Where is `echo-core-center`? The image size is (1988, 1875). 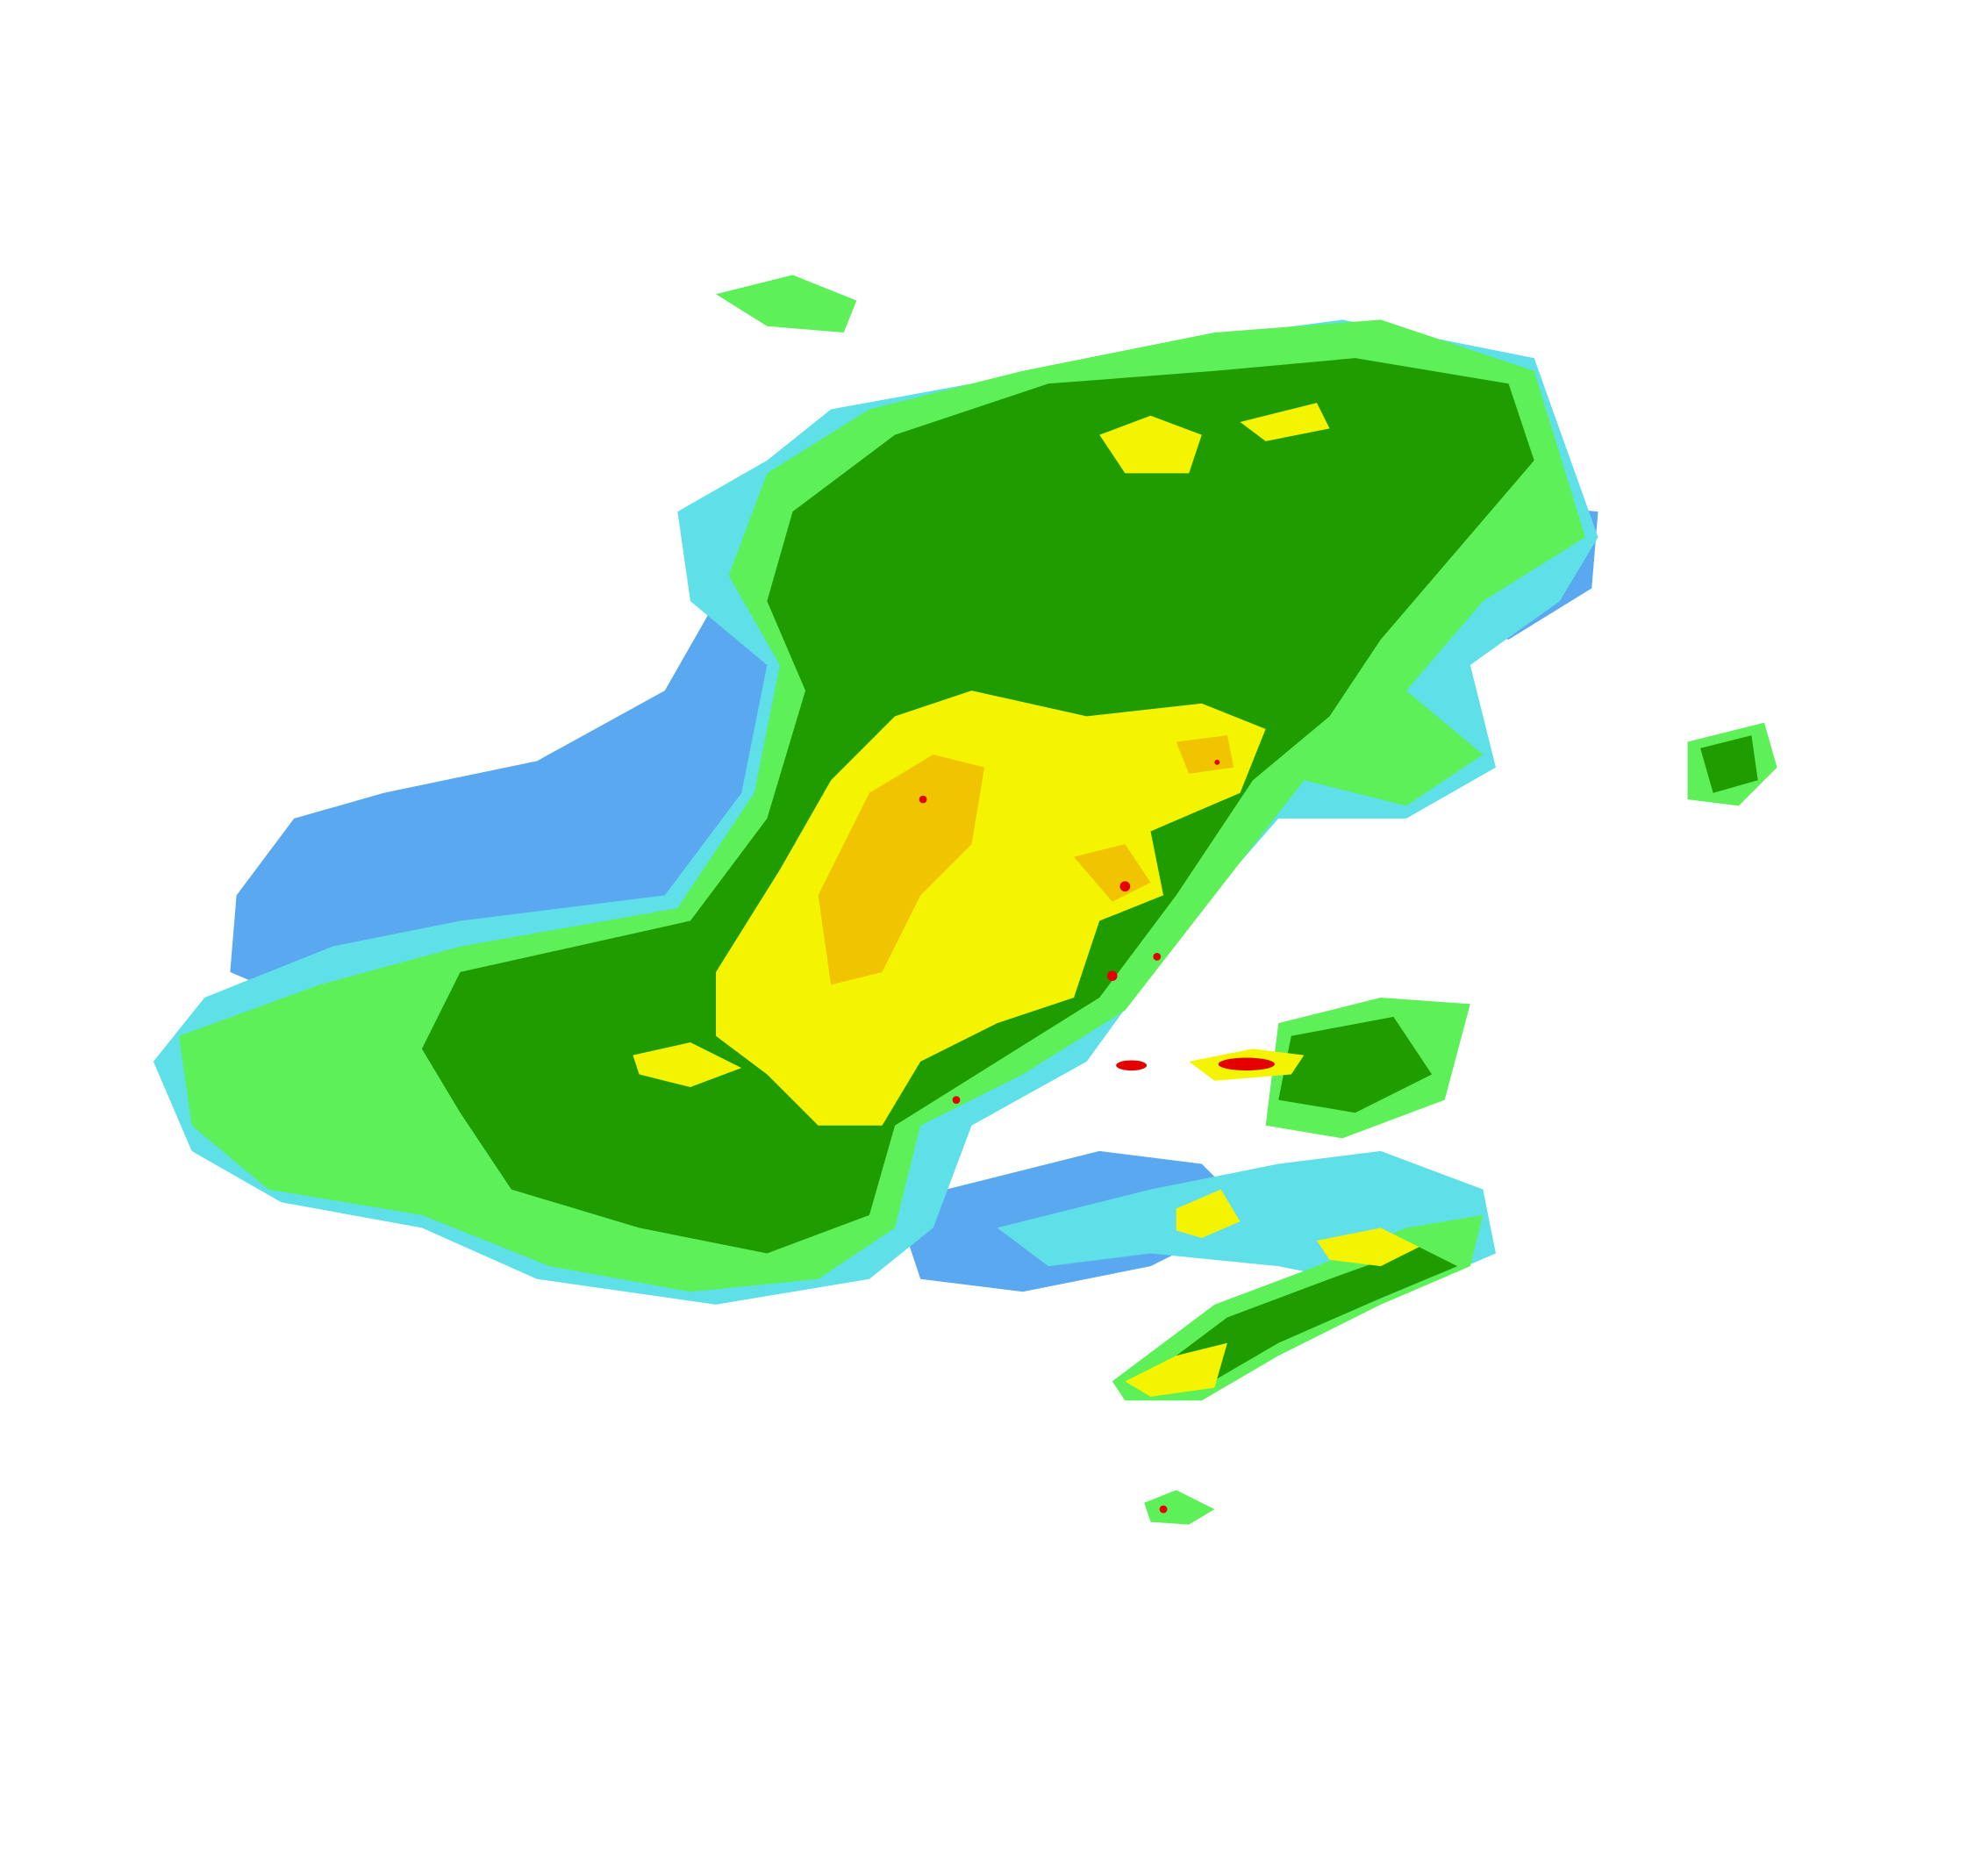
echo-core-center is located at coordinates (901, 870).